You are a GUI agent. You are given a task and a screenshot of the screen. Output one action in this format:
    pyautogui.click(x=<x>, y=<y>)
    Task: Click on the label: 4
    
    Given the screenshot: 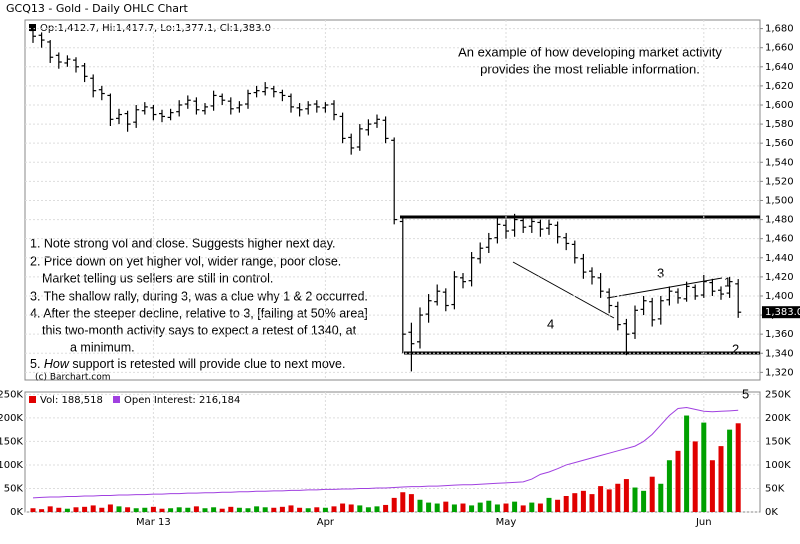 What is the action you would take?
    pyautogui.click(x=550, y=323)
    